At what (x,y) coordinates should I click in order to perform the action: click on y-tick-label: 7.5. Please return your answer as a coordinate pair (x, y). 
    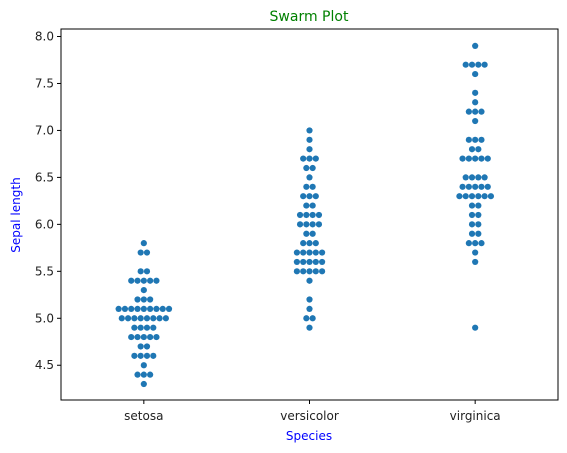
    Looking at the image, I should click on (44, 83).